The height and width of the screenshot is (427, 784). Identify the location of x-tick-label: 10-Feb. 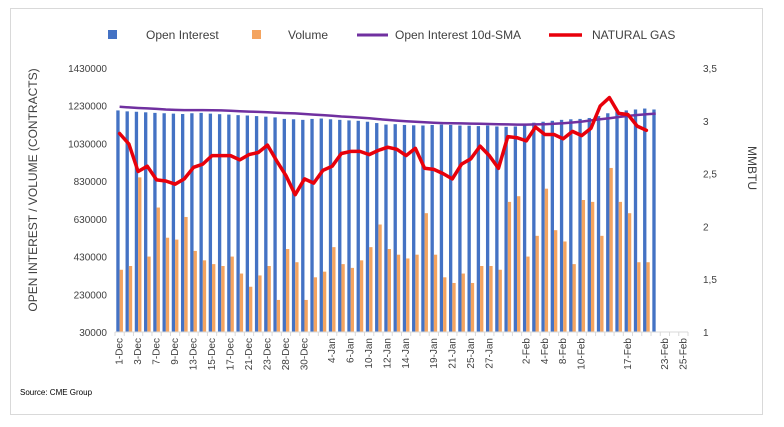
(582, 354).